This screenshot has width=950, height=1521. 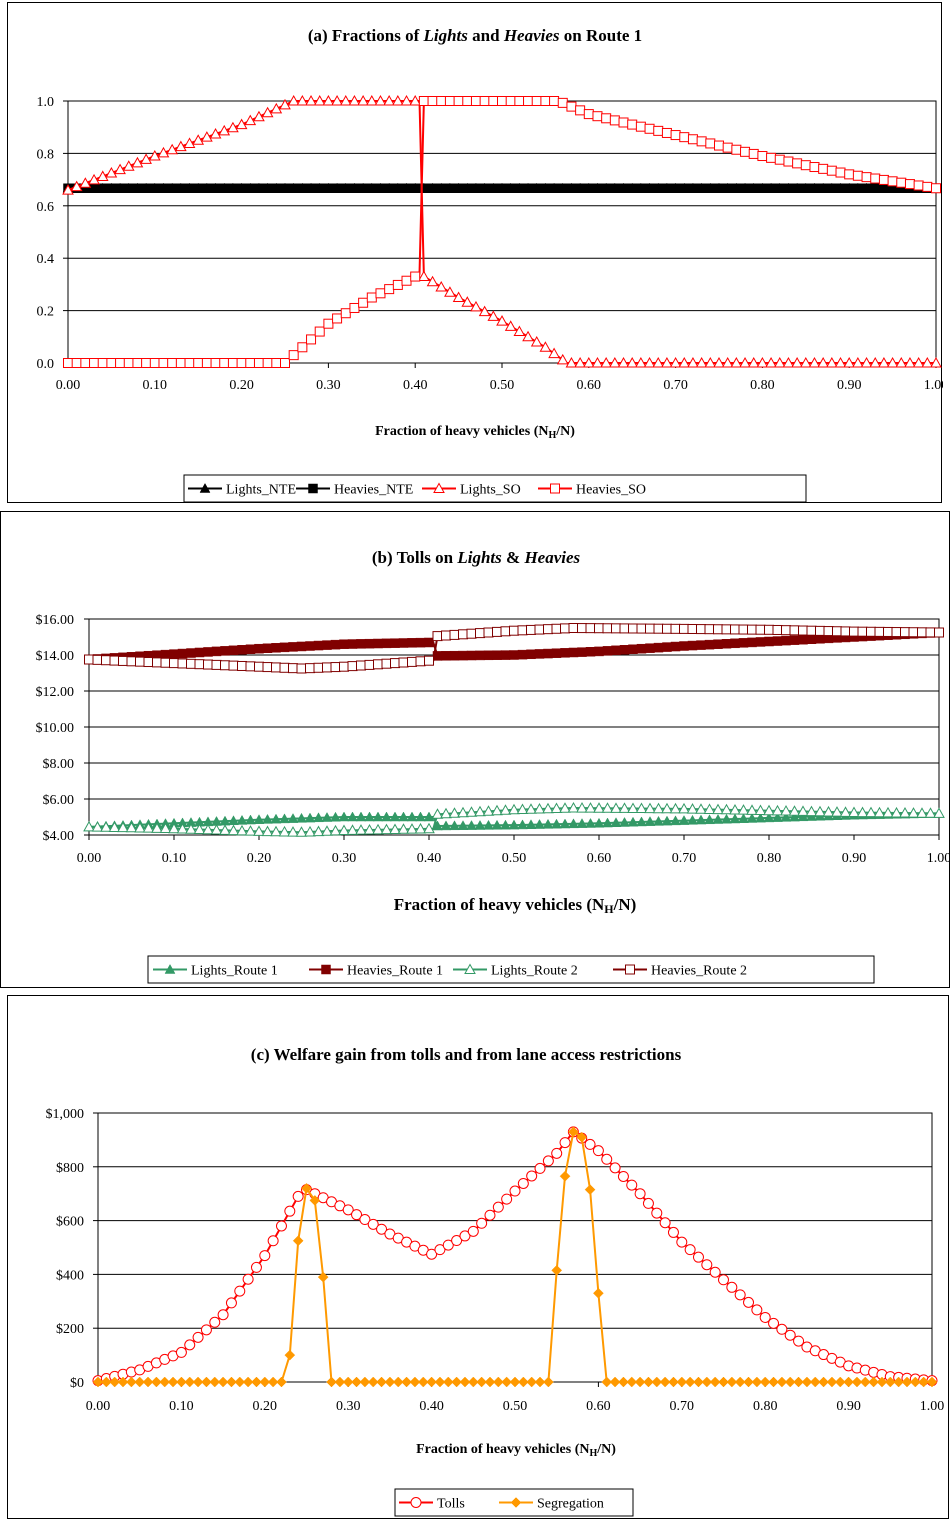 What do you see at coordinates (265, 1406) in the screenshot?
I see `x-tick-label: 0.20` at bounding box center [265, 1406].